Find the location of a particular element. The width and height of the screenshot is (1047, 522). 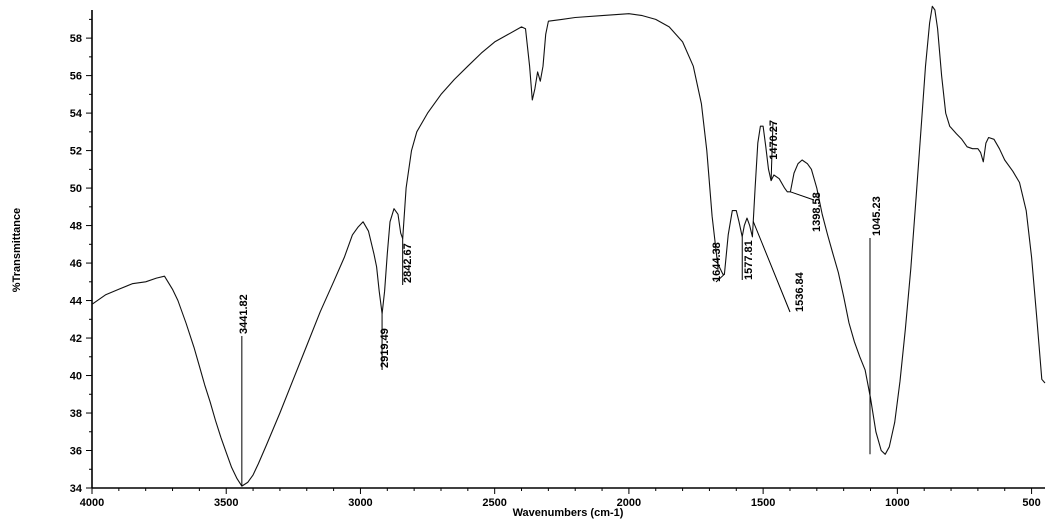

y-tick-label: 58 is located at coordinates (76, 39).